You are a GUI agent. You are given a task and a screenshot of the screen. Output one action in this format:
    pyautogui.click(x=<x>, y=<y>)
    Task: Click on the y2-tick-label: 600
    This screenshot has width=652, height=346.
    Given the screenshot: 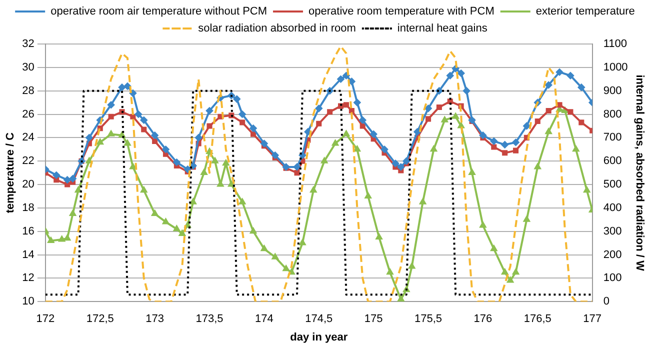 What is the action you would take?
    pyautogui.click(x=612, y=161)
    